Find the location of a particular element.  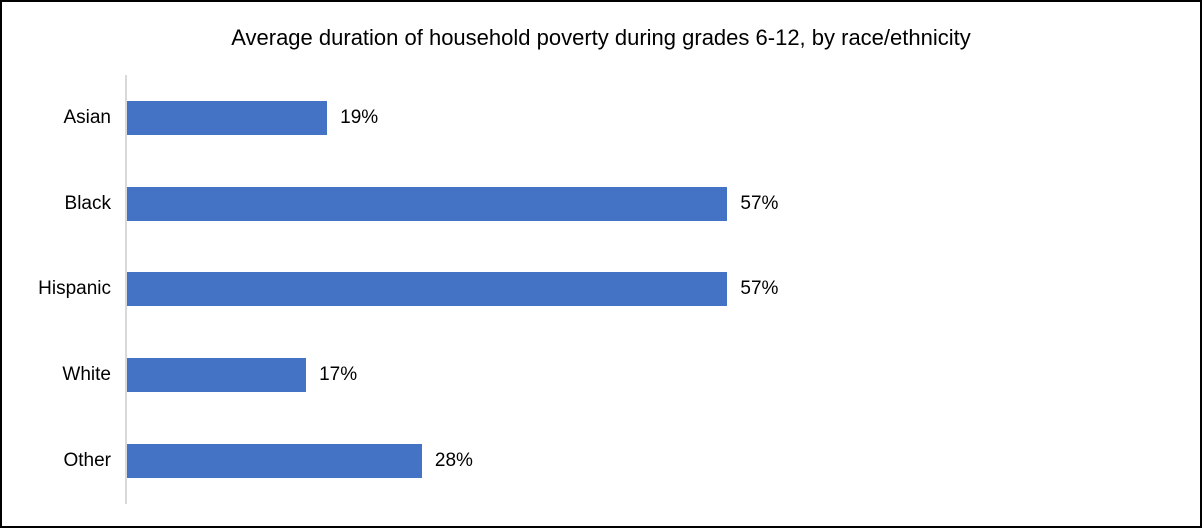

value-label: 28% is located at coordinates (453, 461).